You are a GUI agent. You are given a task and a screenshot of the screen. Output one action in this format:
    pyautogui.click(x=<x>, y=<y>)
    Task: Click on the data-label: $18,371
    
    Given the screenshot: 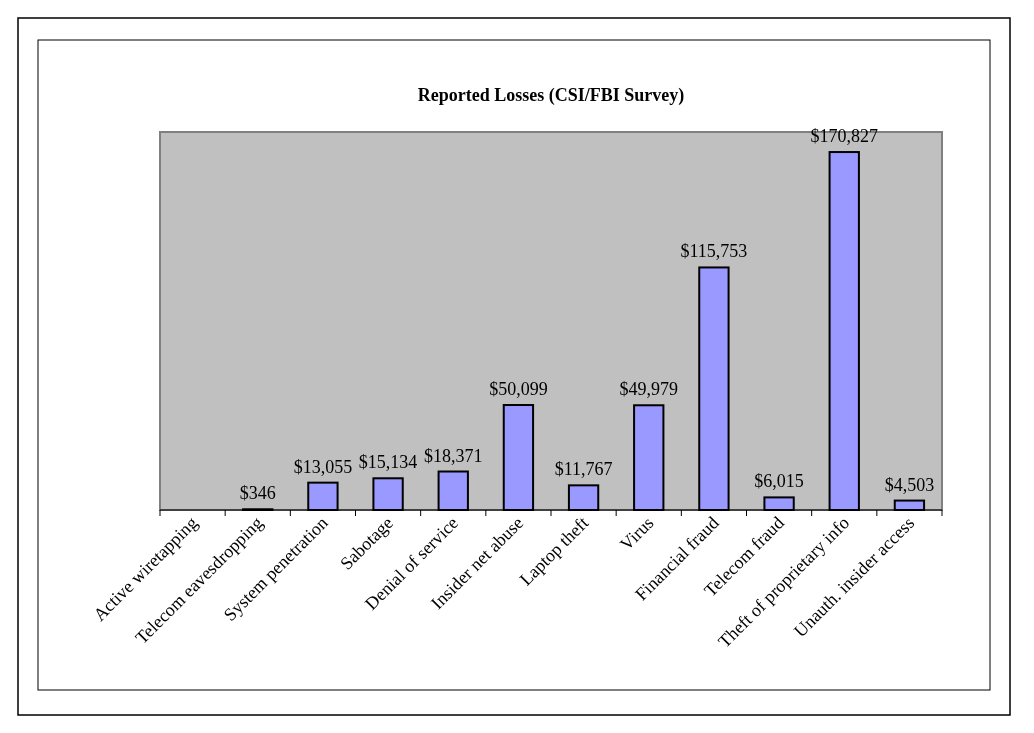 What is the action you would take?
    pyautogui.click(x=453, y=455)
    